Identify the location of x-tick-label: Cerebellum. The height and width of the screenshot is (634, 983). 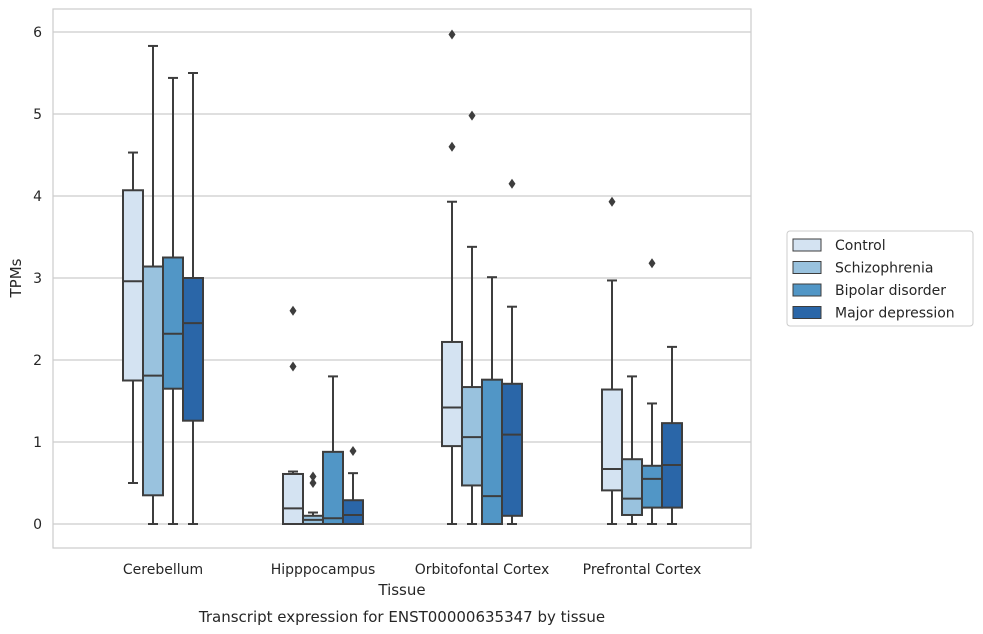
(163, 570).